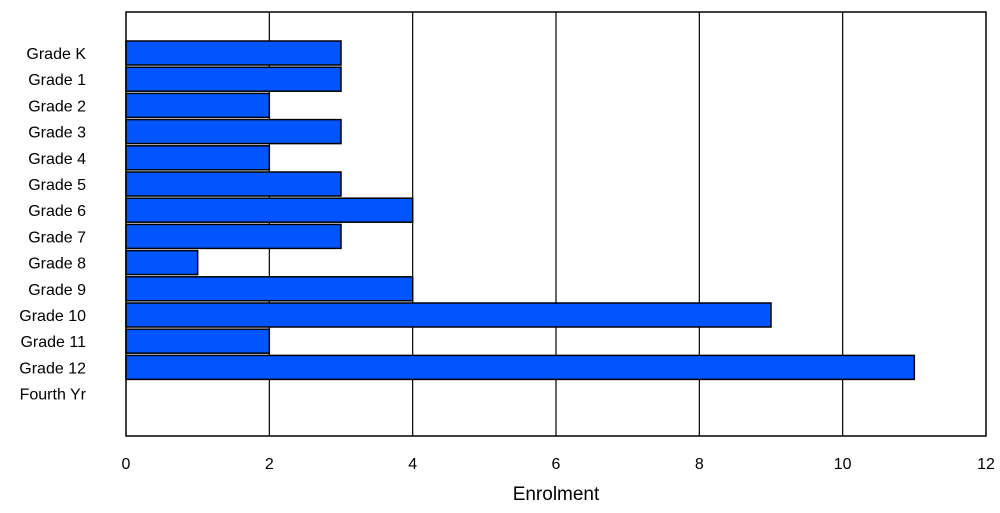  I want to click on category-label: Grade 8, so click(57, 264).